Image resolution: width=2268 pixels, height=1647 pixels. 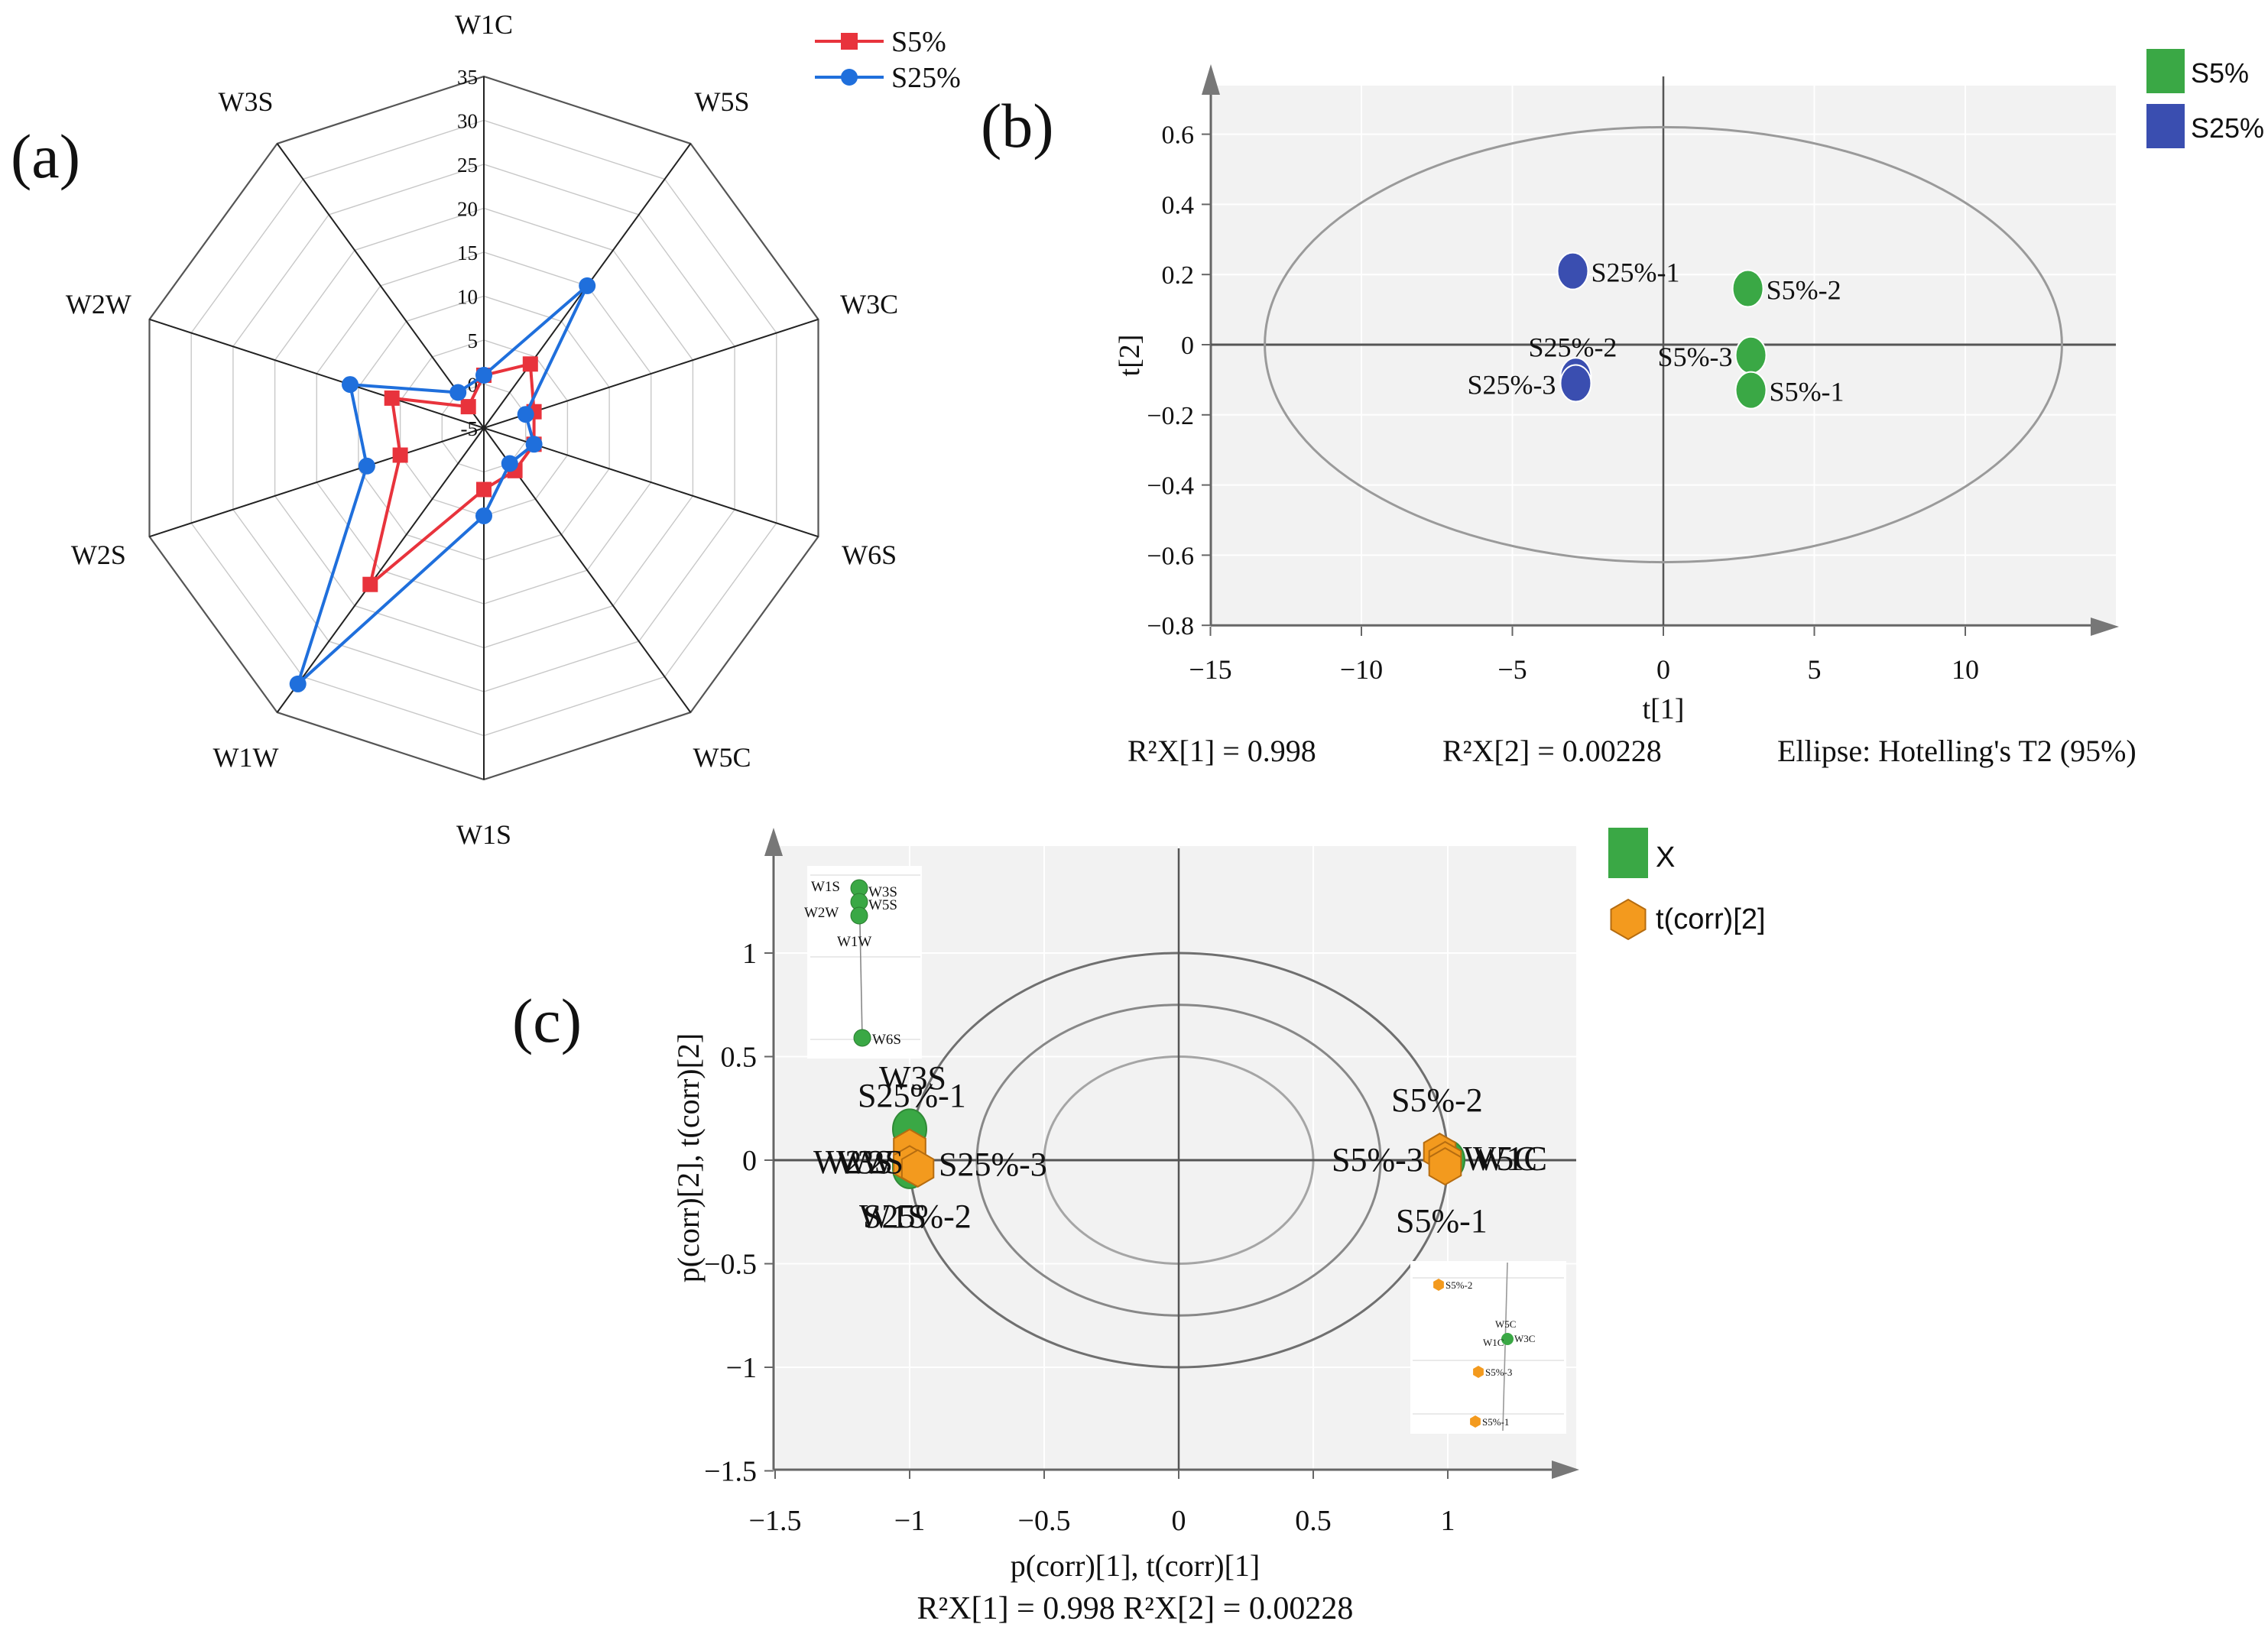 I want to click on radar-tick-label: 30, so click(x=468, y=122).